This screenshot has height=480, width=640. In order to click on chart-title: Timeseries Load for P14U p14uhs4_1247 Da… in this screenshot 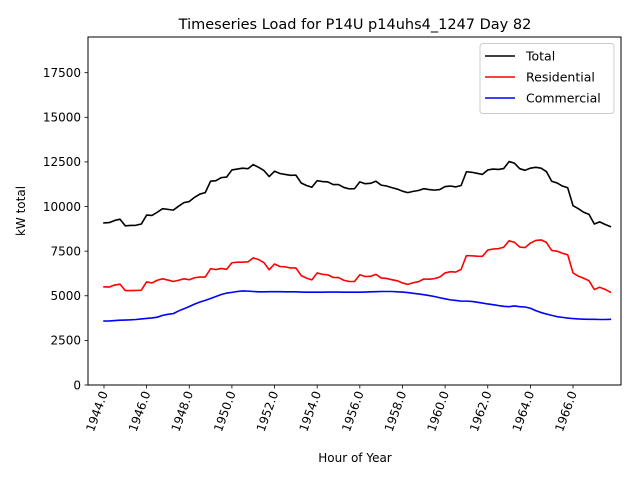, I will do `click(355, 25)`.